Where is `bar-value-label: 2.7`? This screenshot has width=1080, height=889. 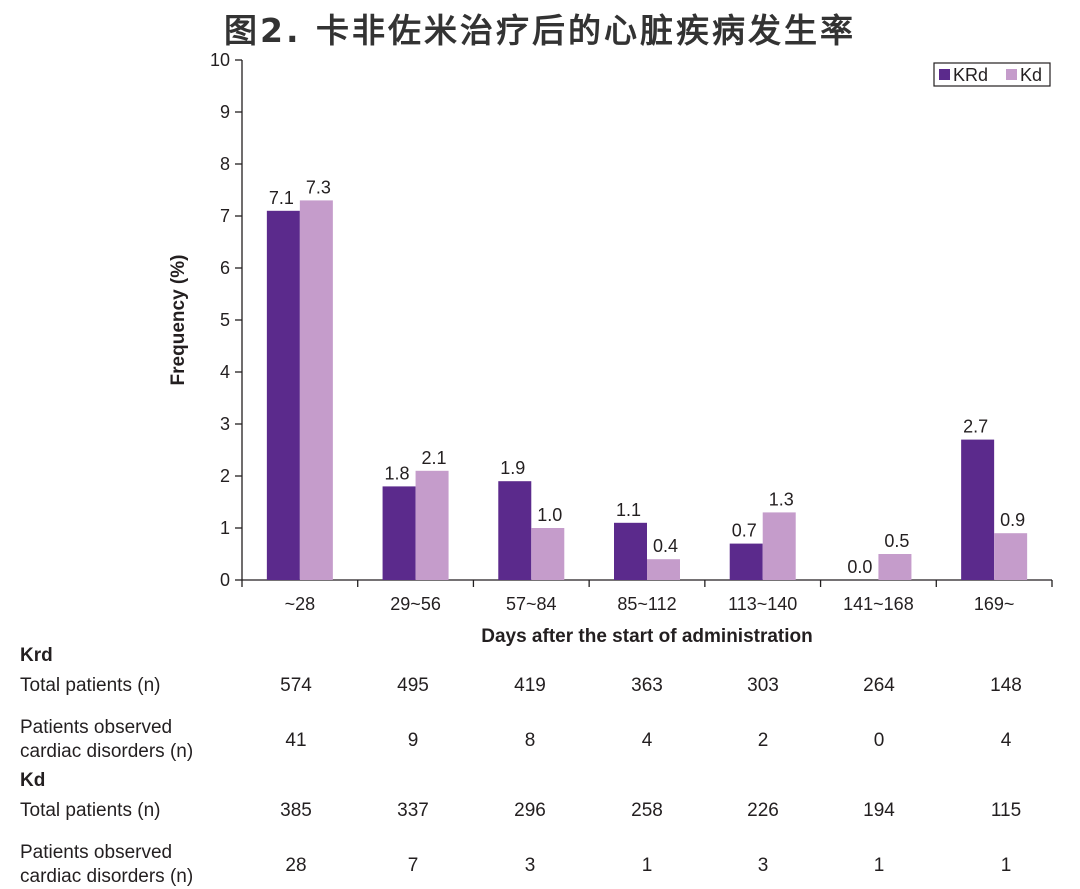 bar-value-label: 2.7 is located at coordinates (975, 427).